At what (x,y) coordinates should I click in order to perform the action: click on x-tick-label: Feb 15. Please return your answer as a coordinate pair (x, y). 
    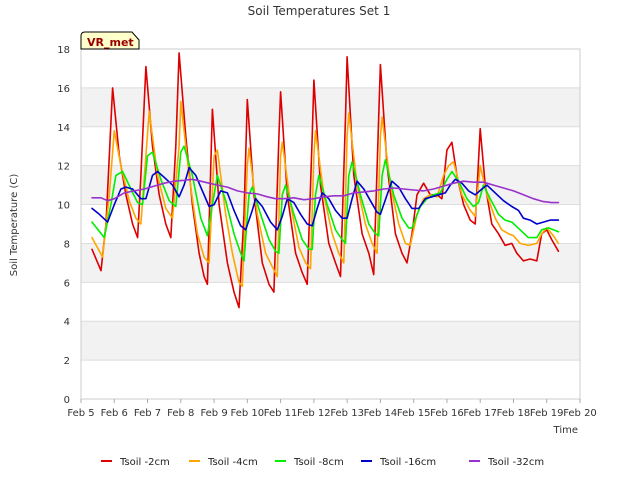
    Looking at the image, I should click on (414, 413).